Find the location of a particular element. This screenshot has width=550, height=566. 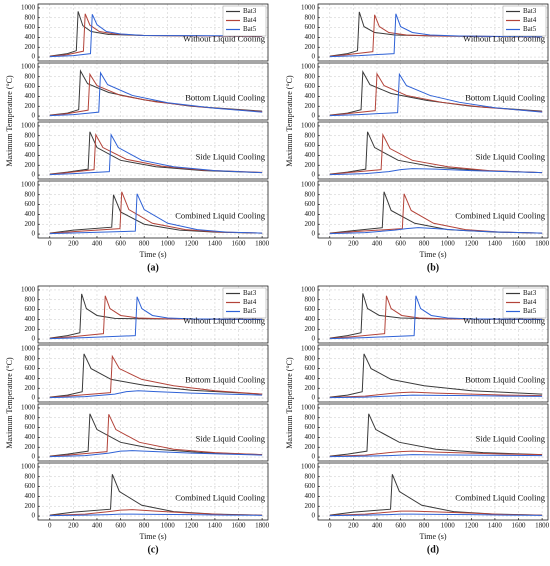

x-tick-label: 0 is located at coordinates (50, 244).